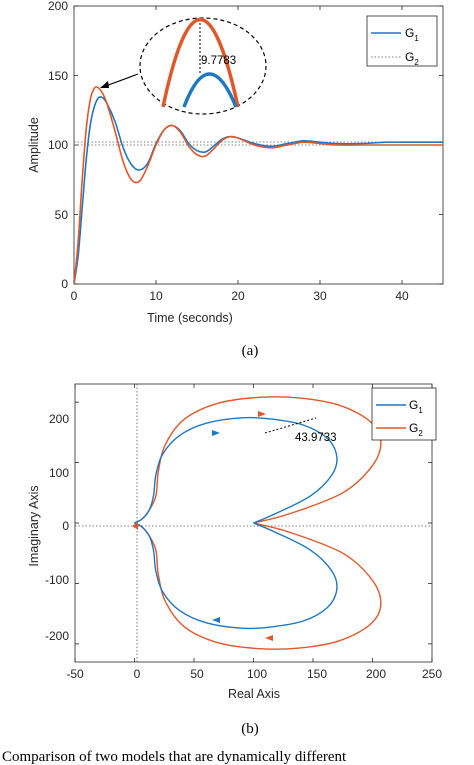 The width and height of the screenshot is (474, 765). I want to click on chart-b-x-axis: -50 0 50 100 150 200 250, so click(254, 674).